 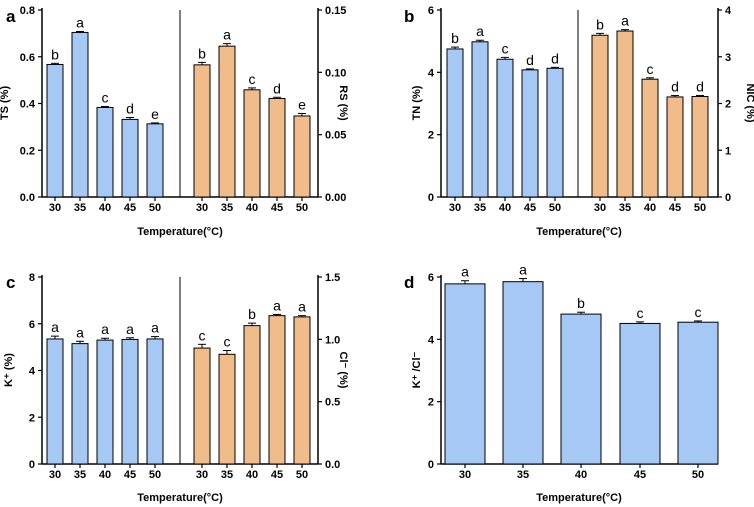 What do you see at coordinates (335, 136) in the screenshot?
I see `right-tick-label: 0.05` at bounding box center [335, 136].